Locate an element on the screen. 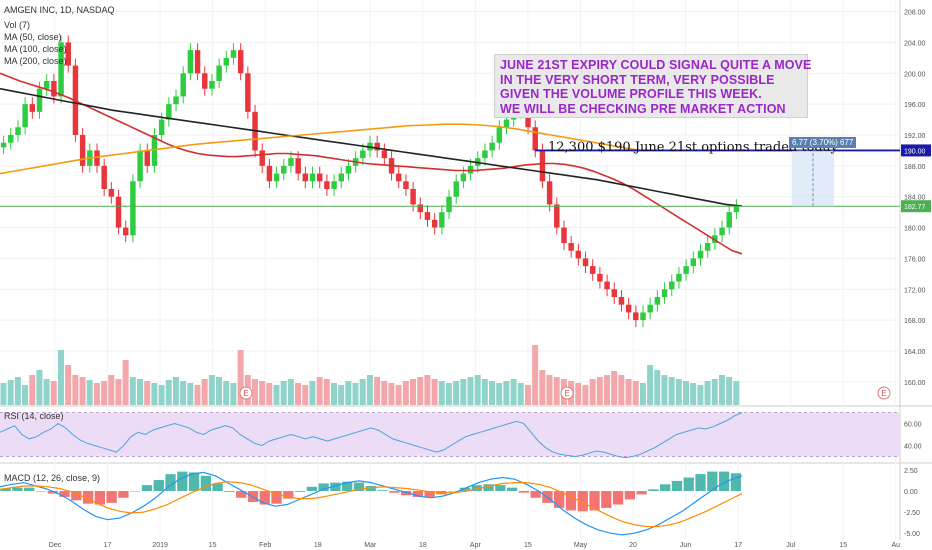  annotation-line: IN THE VERY SHORT TERM, VERY POSSIBLE is located at coordinates (637, 79).